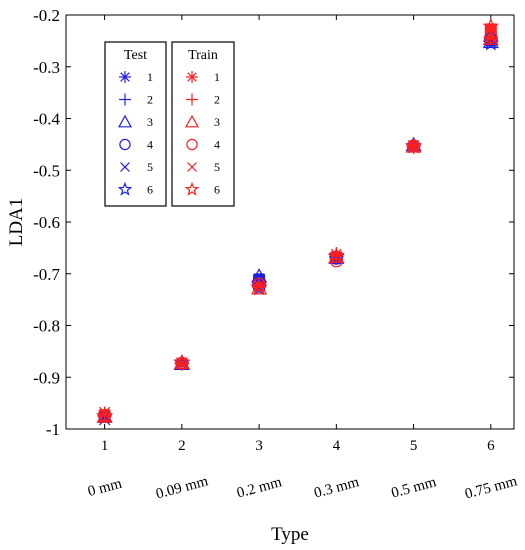 The width and height of the screenshot is (525, 550). Describe the element at coordinates (414, 446) in the screenshot. I see `x-tick-label: 5` at that location.